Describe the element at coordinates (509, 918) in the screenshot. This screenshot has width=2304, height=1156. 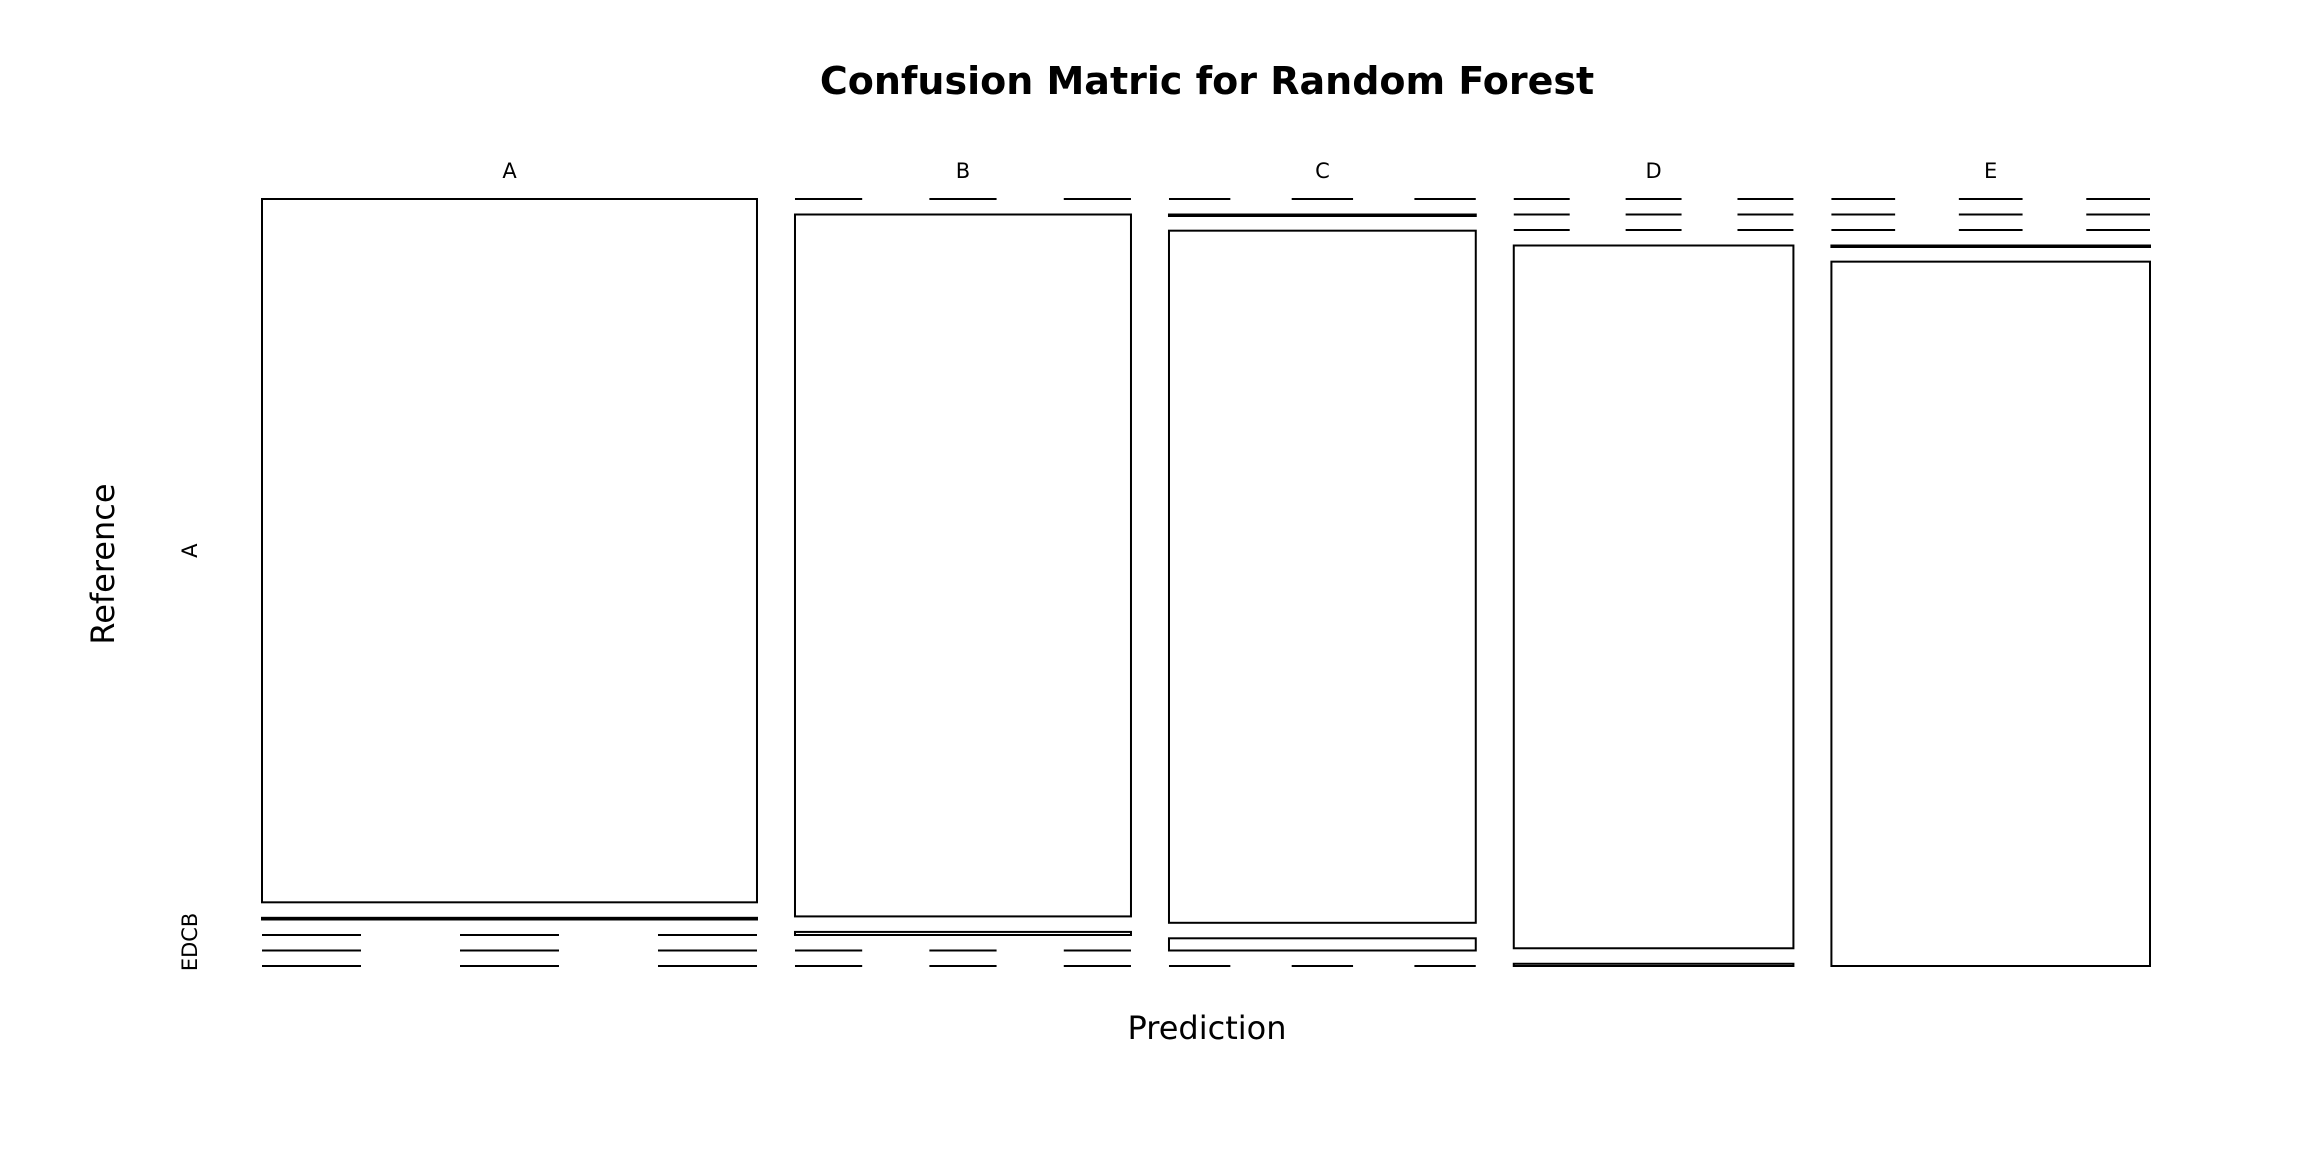
I see `tile-pred-a-ref-b` at that location.